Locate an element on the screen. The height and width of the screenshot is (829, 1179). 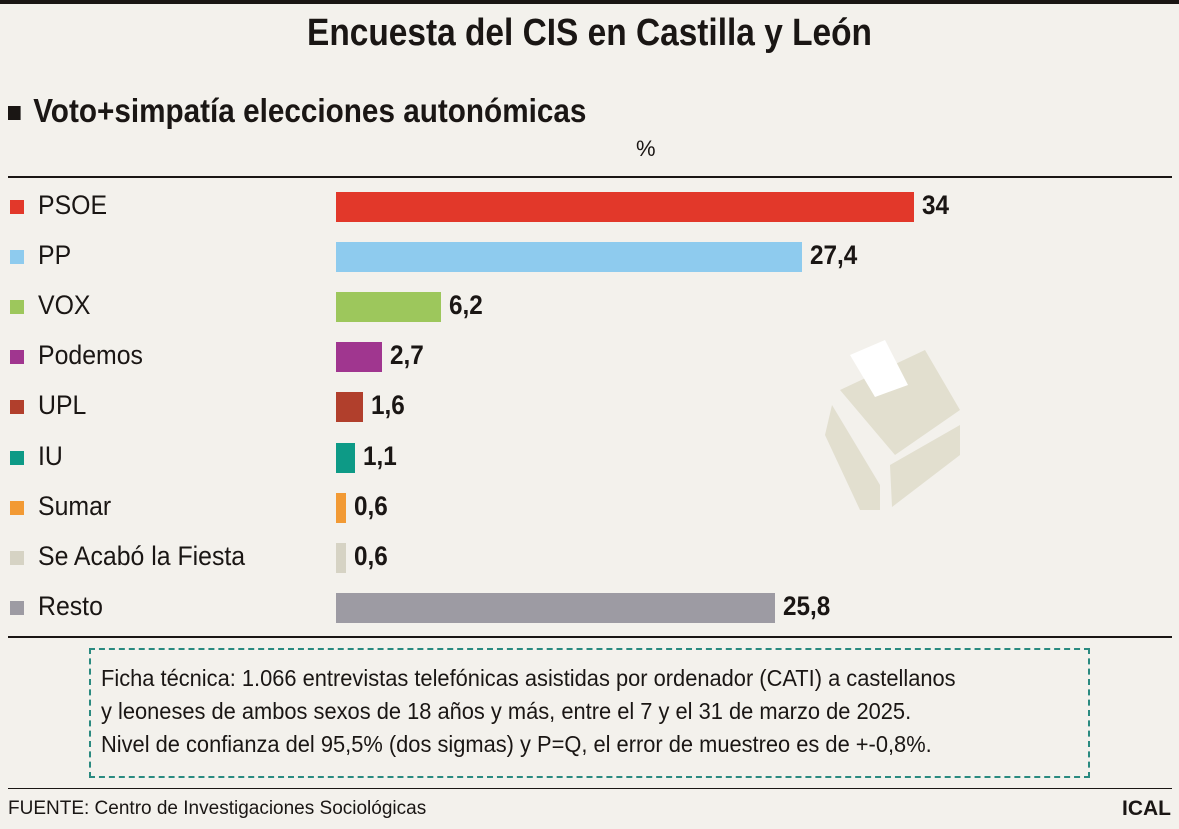
category-label: Se Acabó la Fiesta is located at coordinates (142, 555).